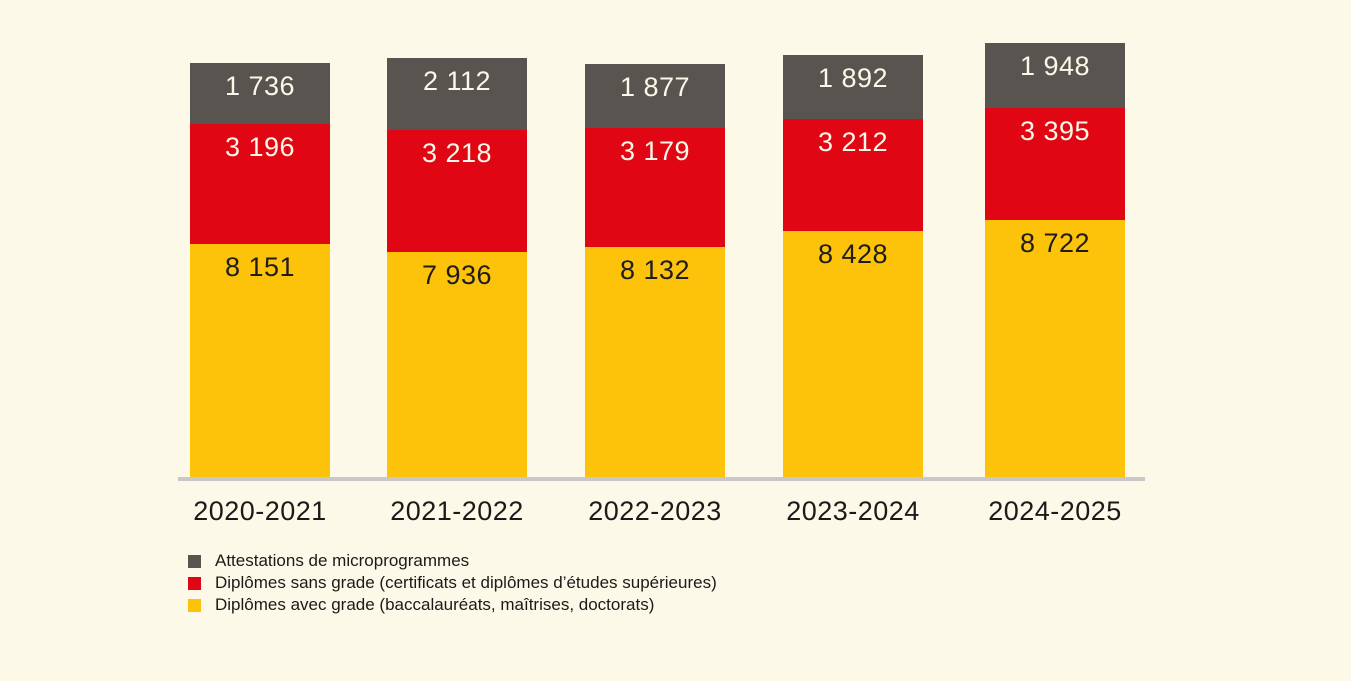 The height and width of the screenshot is (681, 1351). What do you see at coordinates (1055, 131) in the screenshot?
I see `bar-value-label: 3 395` at bounding box center [1055, 131].